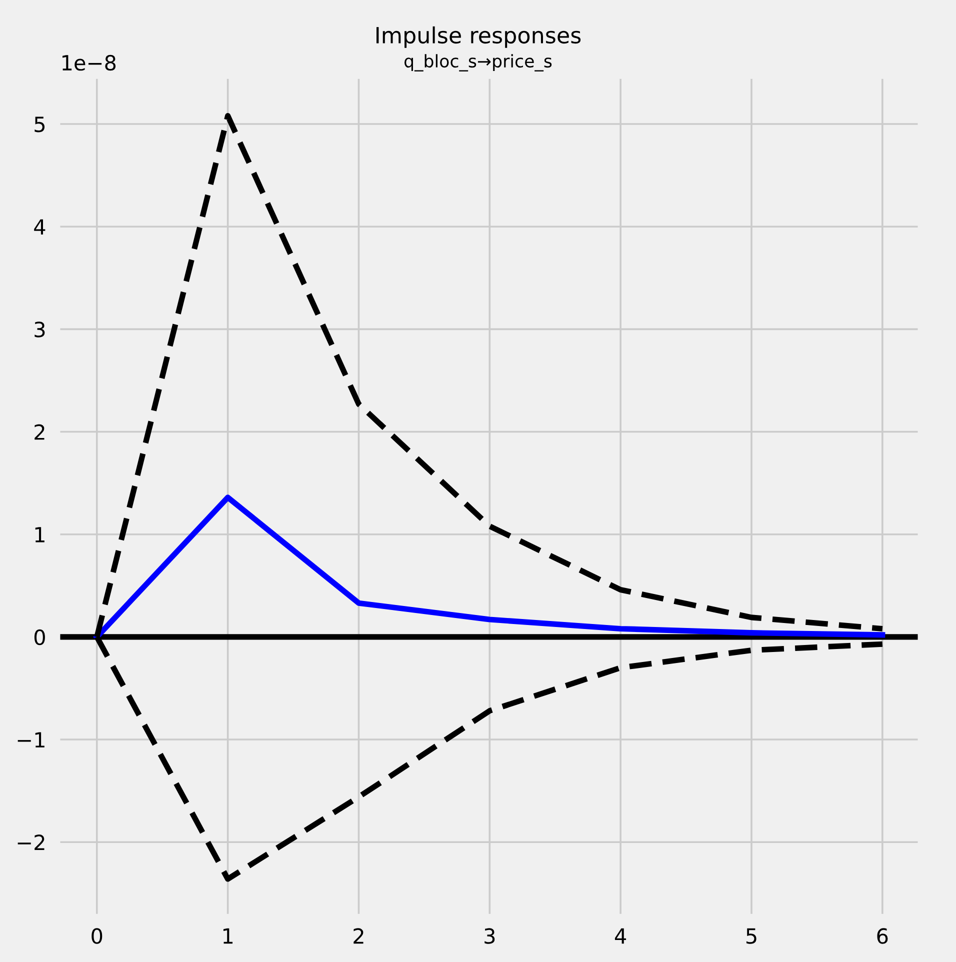  What do you see at coordinates (39, 637) in the screenshot?
I see `y-tick-label: 0` at bounding box center [39, 637].